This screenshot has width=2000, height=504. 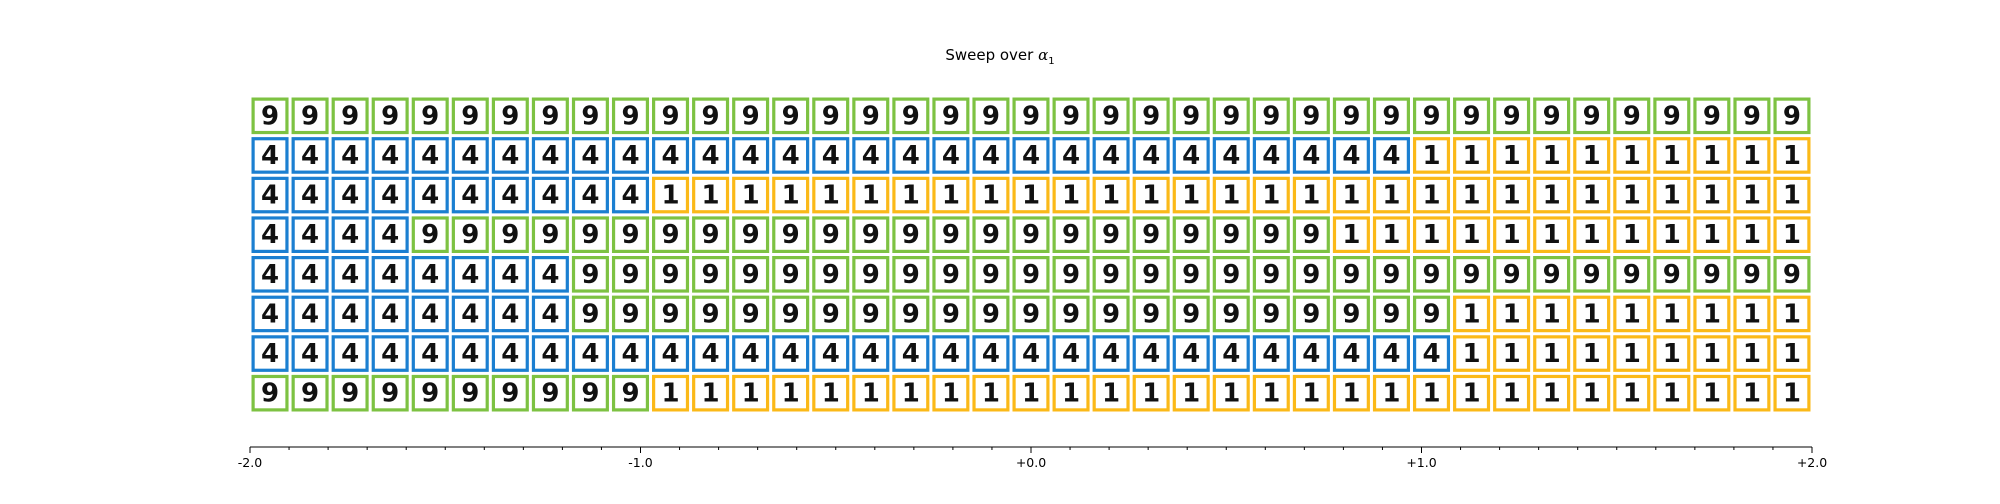 What do you see at coordinates (1421, 462) in the screenshot?
I see `x-tick-label: +1.0` at bounding box center [1421, 462].